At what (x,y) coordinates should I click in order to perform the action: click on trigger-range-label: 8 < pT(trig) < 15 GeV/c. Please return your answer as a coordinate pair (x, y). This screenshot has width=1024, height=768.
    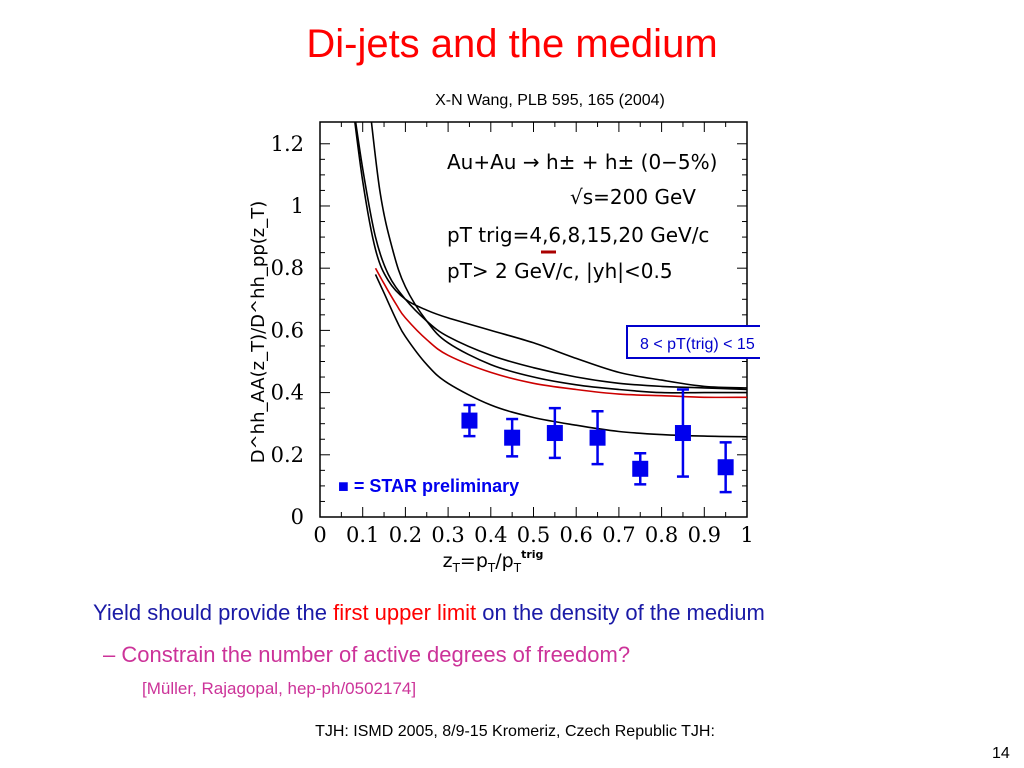
    Looking at the image, I should click on (700, 344).